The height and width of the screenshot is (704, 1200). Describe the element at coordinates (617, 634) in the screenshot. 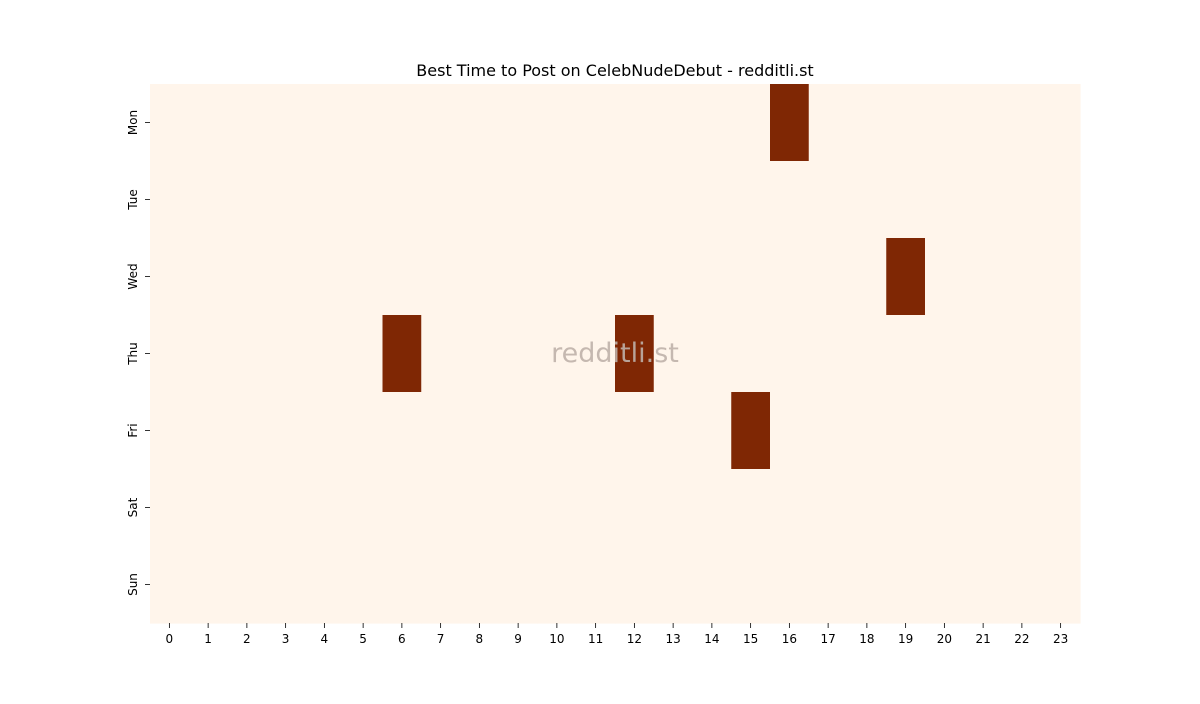

I see `x-axis: 0 1 2 3 4 5 6 7 8 9 10 11 12 13 14 15 16 17 18 19 20 21 22 23` at that location.